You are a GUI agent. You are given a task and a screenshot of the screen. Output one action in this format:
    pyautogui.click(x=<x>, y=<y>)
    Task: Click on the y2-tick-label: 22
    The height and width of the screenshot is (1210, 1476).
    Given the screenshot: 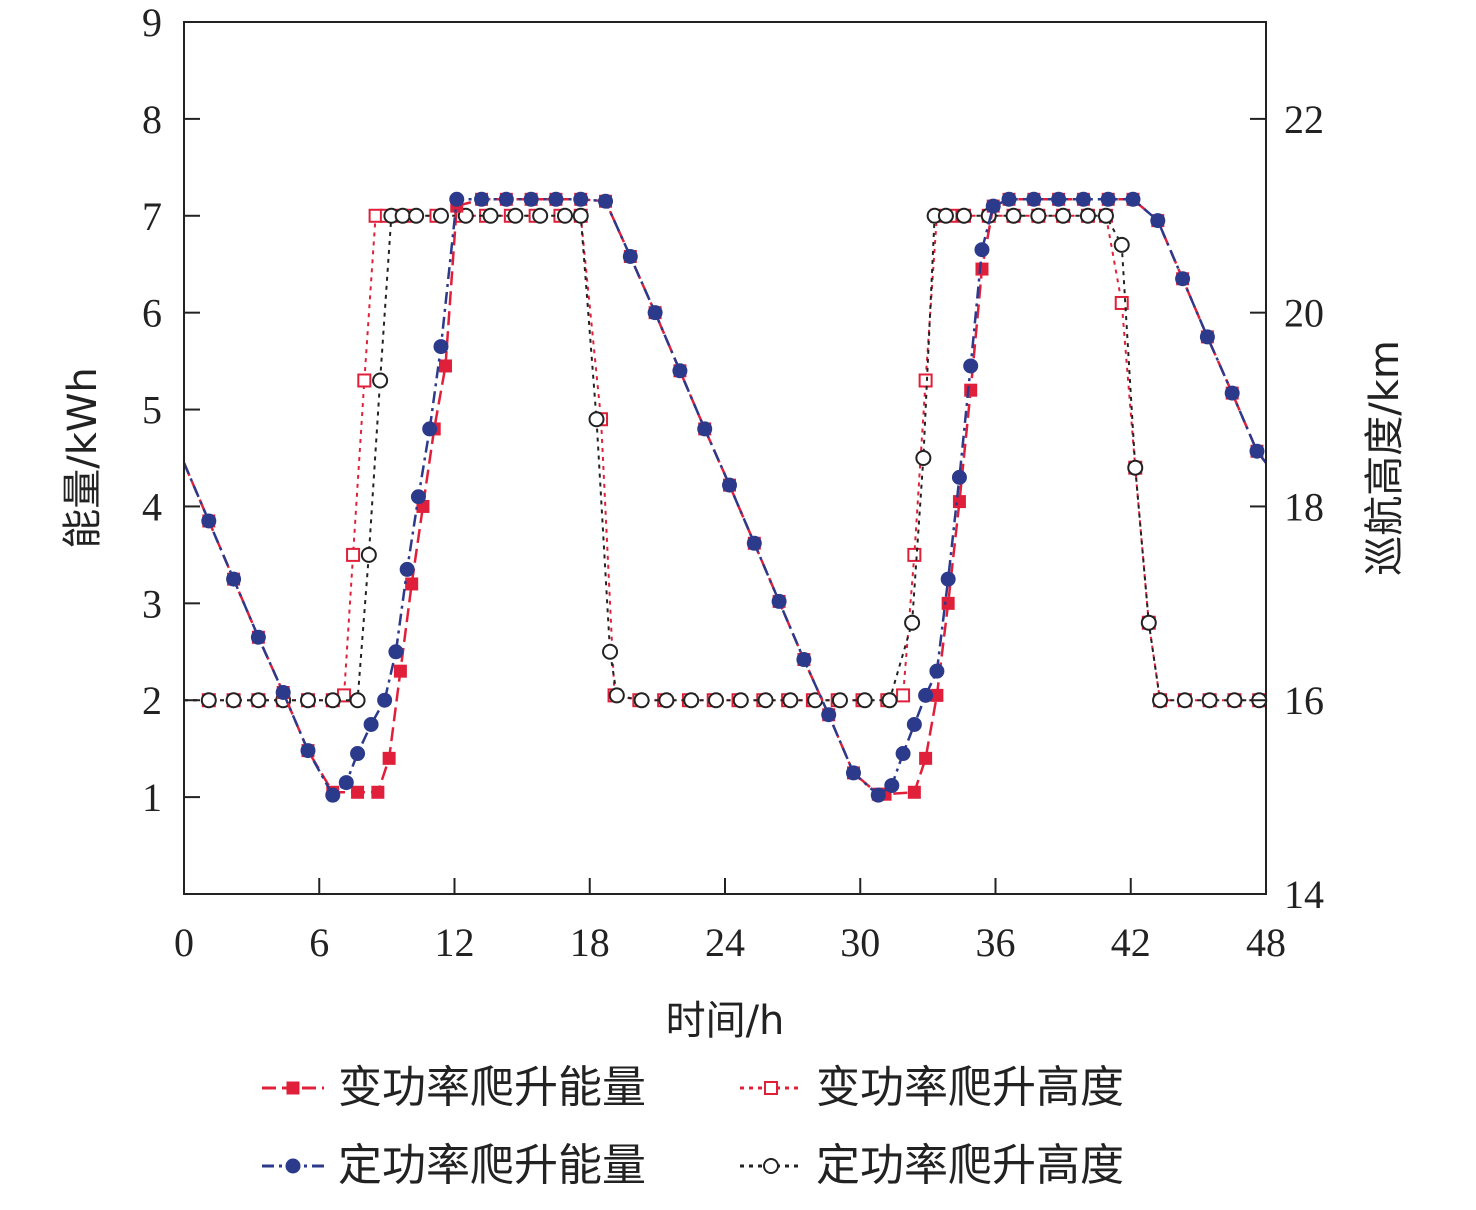 What is the action you would take?
    pyautogui.click(x=1304, y=119)
    